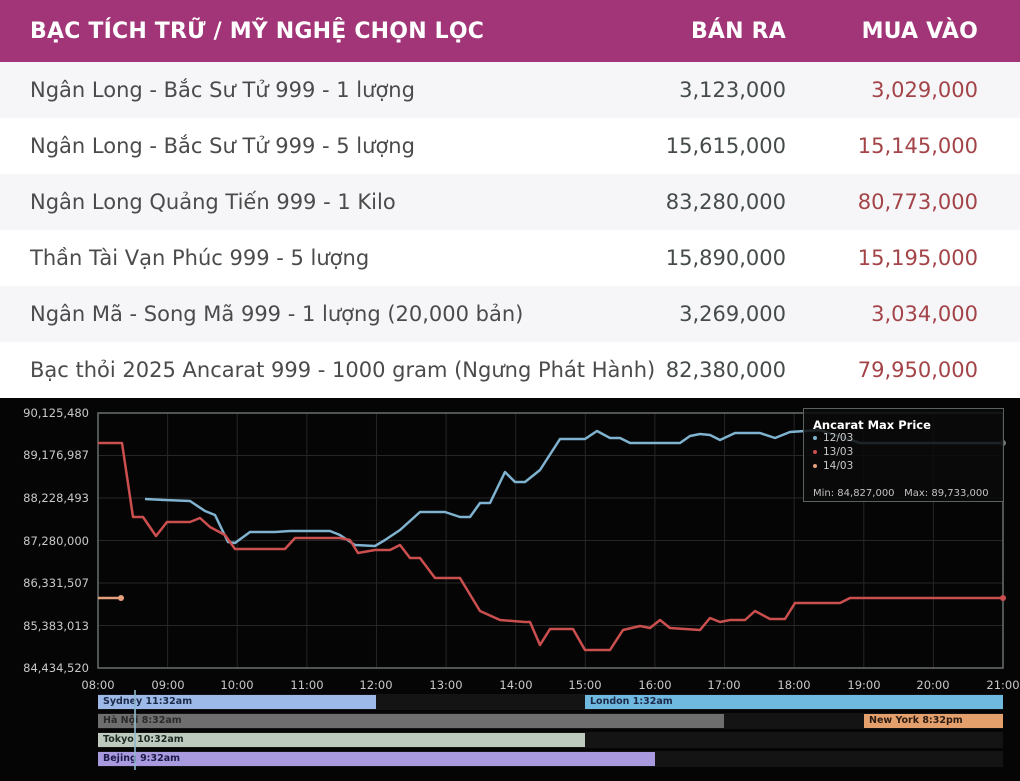 The image size is (1020, 781). I want to click on legend-item-12-03: 12/03, so click(833, 438).